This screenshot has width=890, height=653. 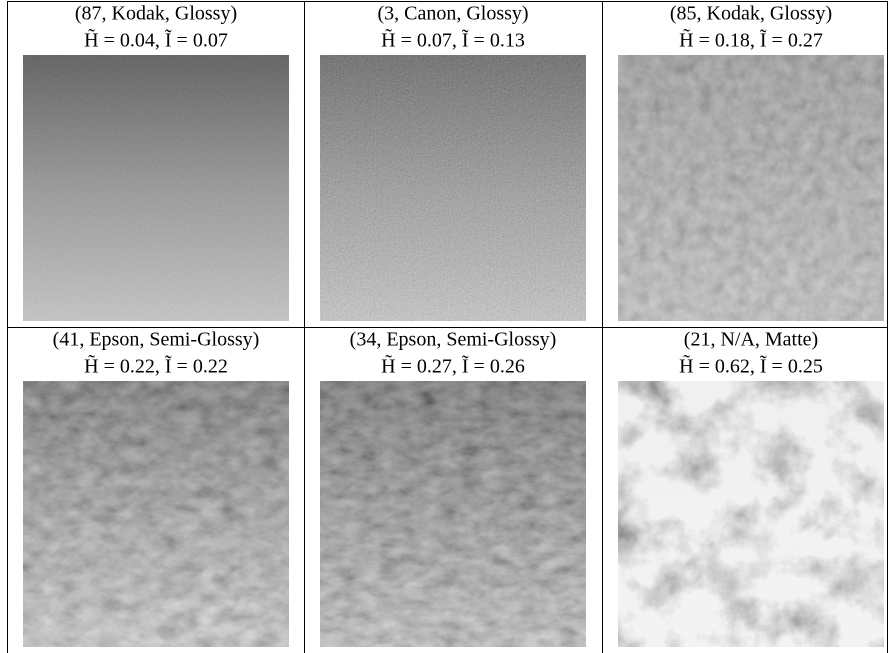 I want to click on cell-formula: H̃ = 0.27, Ĩ = 0.26, so click(x=453, y=366).